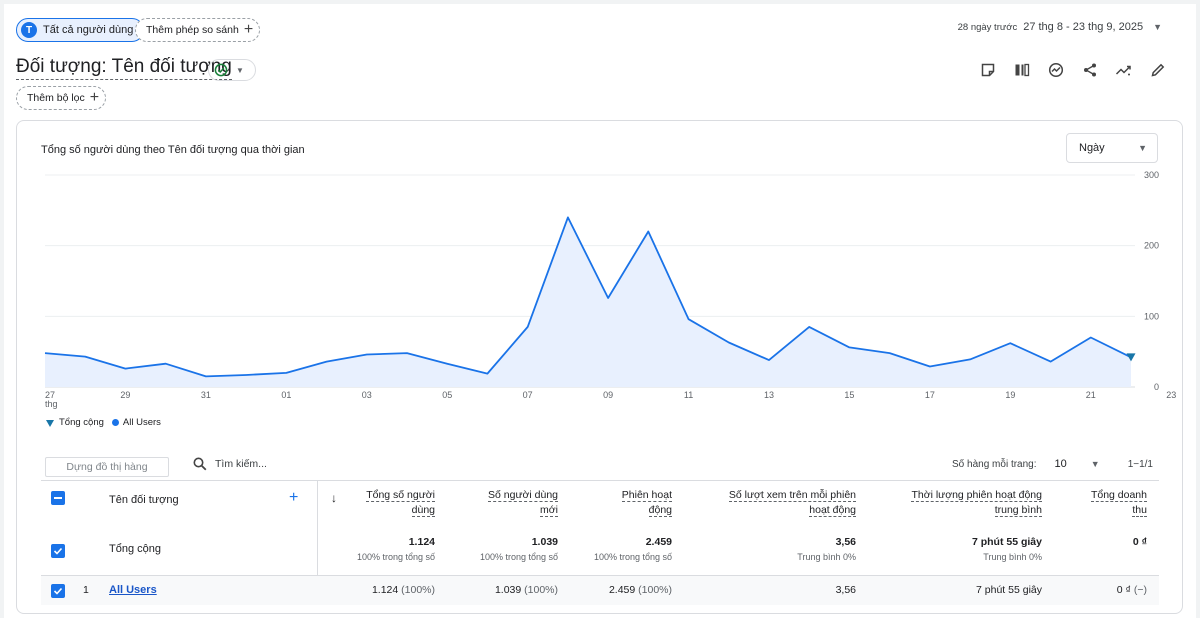 This screenshot has height=618, width=1200. I want to click on metric-header-sessions: Phiên hoạt động, so click(646, 503).